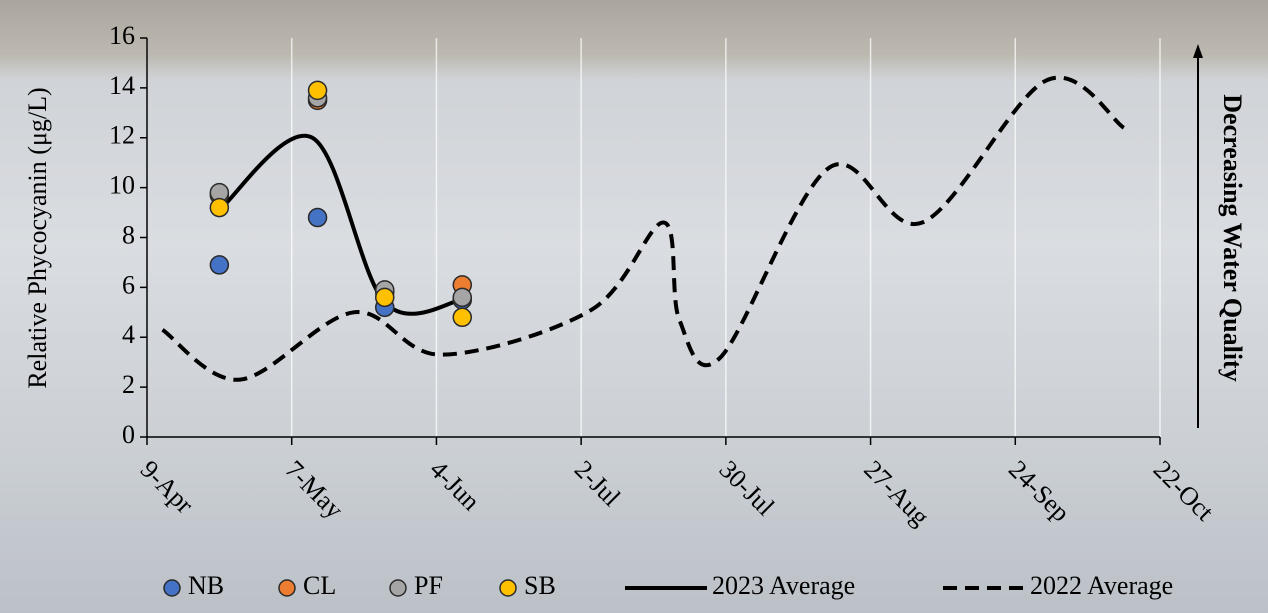  What do you see at coordinates (340, 224) in the screenshot?
I see `line-series` at bounding box center [340, 224].